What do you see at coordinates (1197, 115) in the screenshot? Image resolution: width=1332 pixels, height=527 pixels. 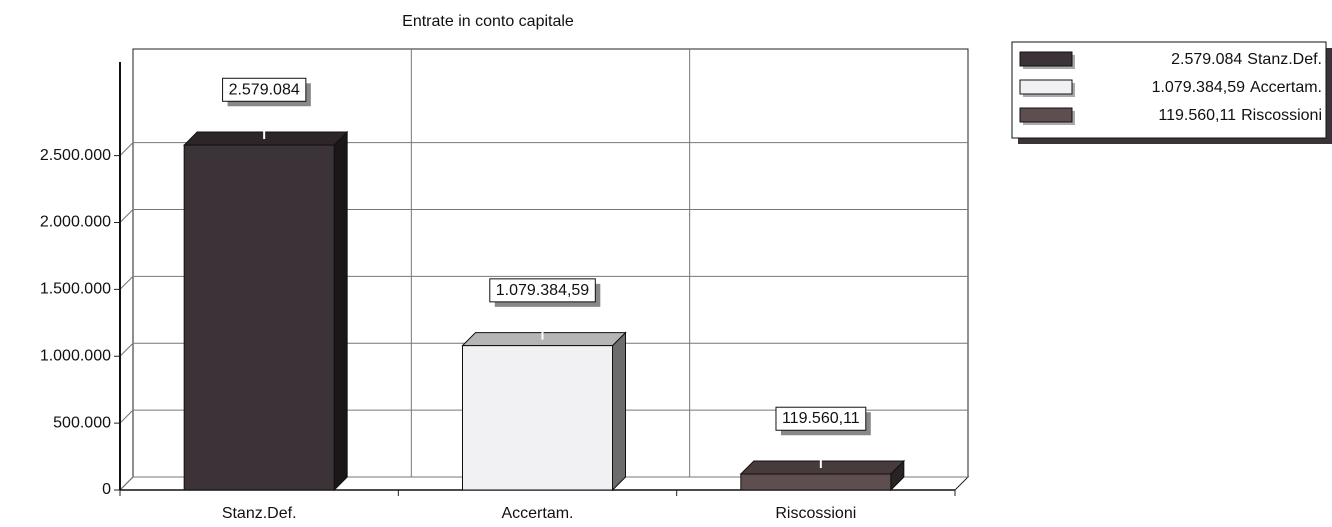 I see `legend-value: 119.560,11` at bounding box center [1197, 115].